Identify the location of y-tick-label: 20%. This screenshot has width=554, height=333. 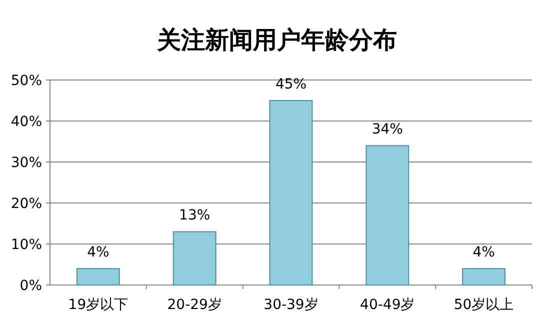
(26, 204).